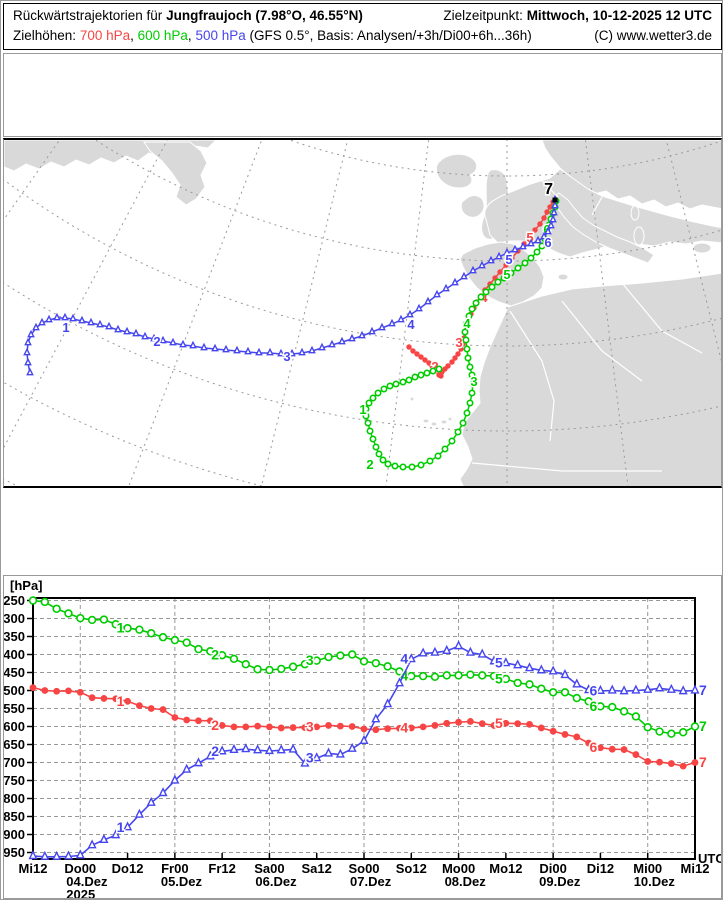  I want to click on x-tick-label: Mo12, so click(505, 868).